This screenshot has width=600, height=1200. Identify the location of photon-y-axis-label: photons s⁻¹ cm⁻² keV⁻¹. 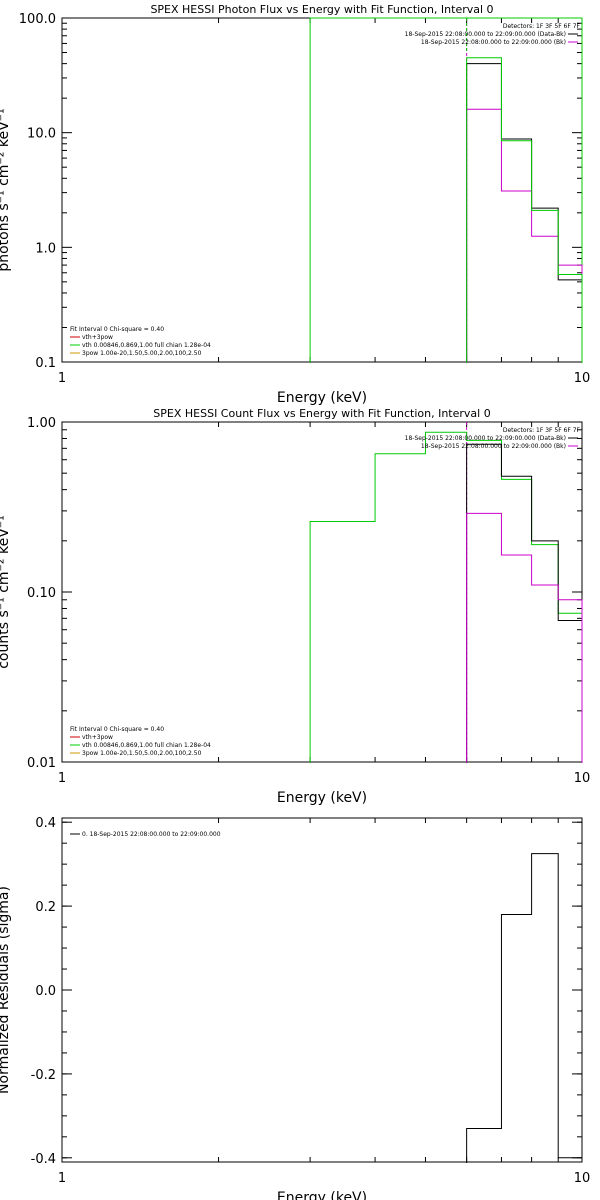
(6, 189).